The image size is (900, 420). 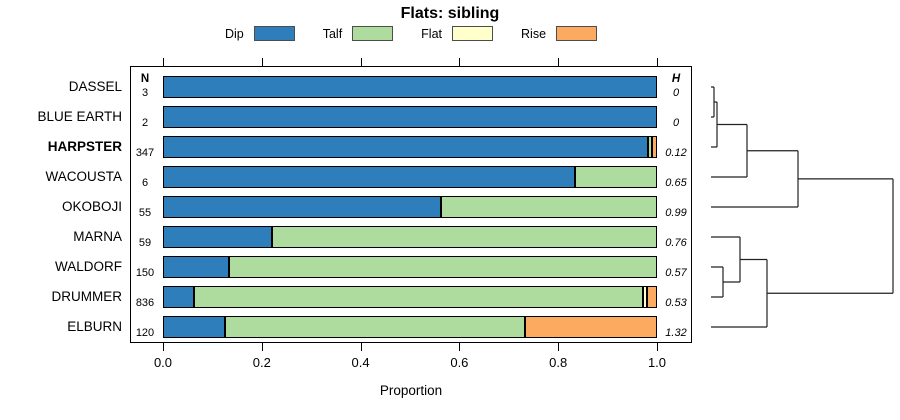 I want to click on row-n-value: 59, so click(x=145, y=243).